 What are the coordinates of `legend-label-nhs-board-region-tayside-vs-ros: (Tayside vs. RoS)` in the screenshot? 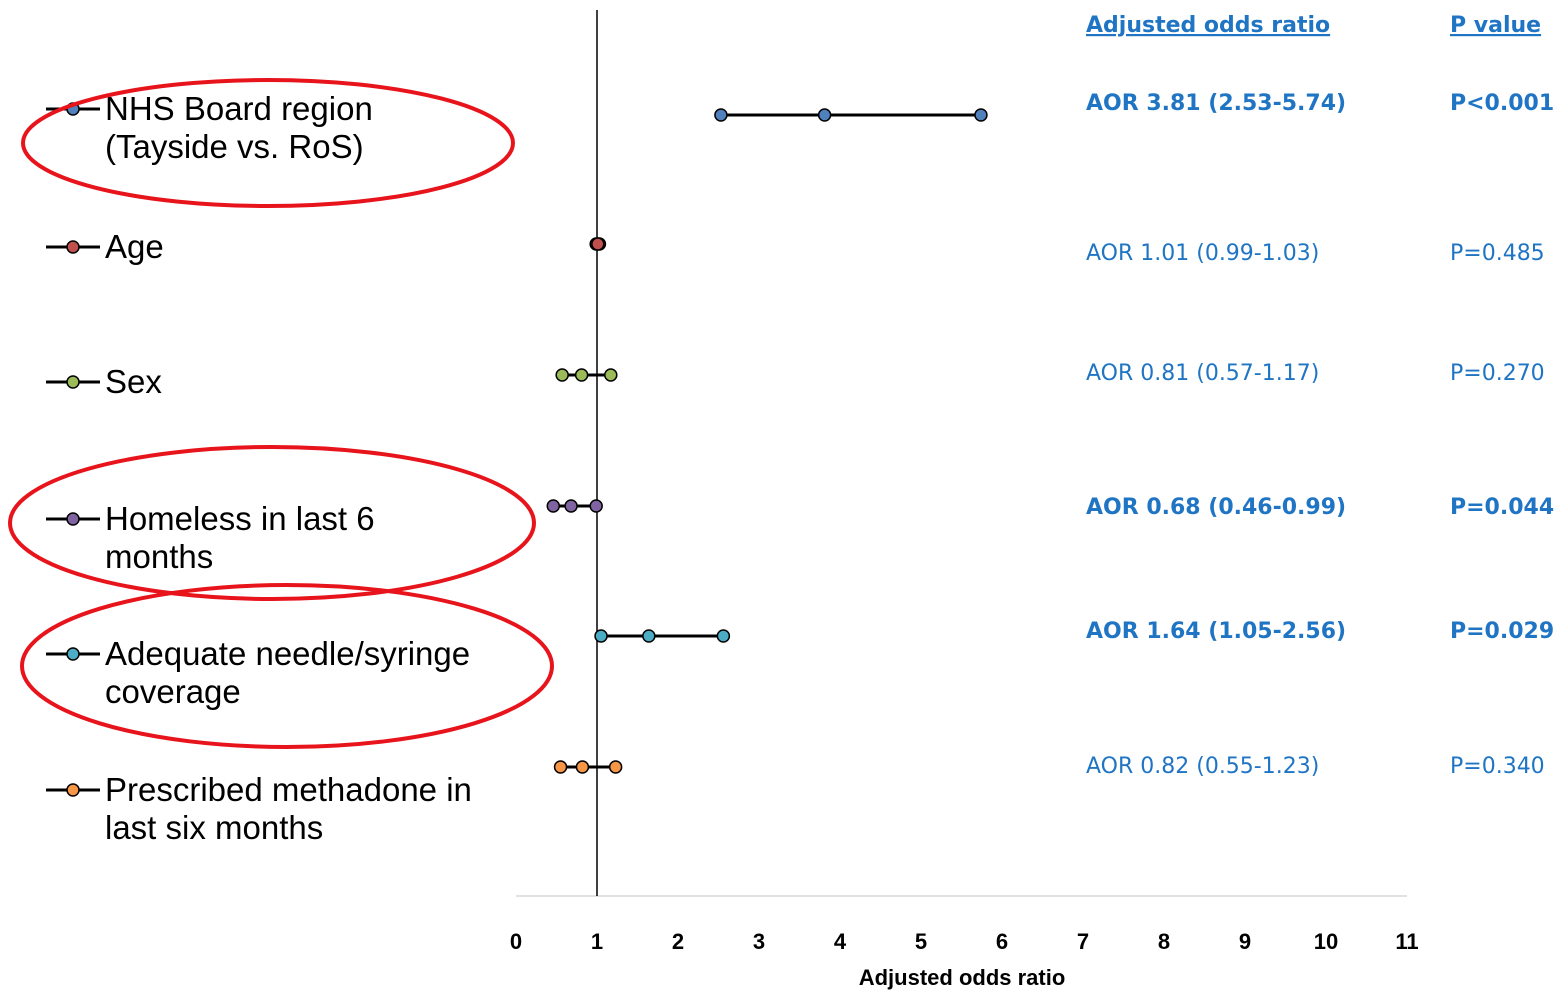 It's located at (234, 146).